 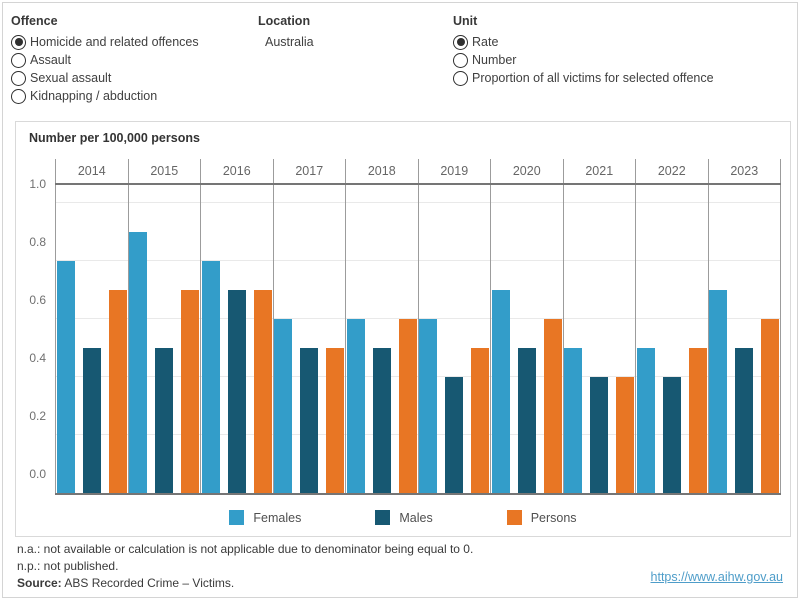 I want to click on x-axis-year-header: 2014 2015 2016 2017 2018 2019 2020 2021 2022 2023, so click(x=418, y=171).